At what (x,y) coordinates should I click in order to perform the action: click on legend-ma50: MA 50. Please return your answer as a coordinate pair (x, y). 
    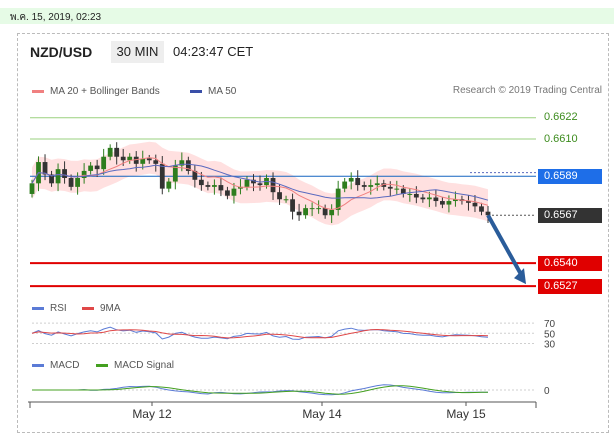
    Looking at the image, I should click on (213, 91).